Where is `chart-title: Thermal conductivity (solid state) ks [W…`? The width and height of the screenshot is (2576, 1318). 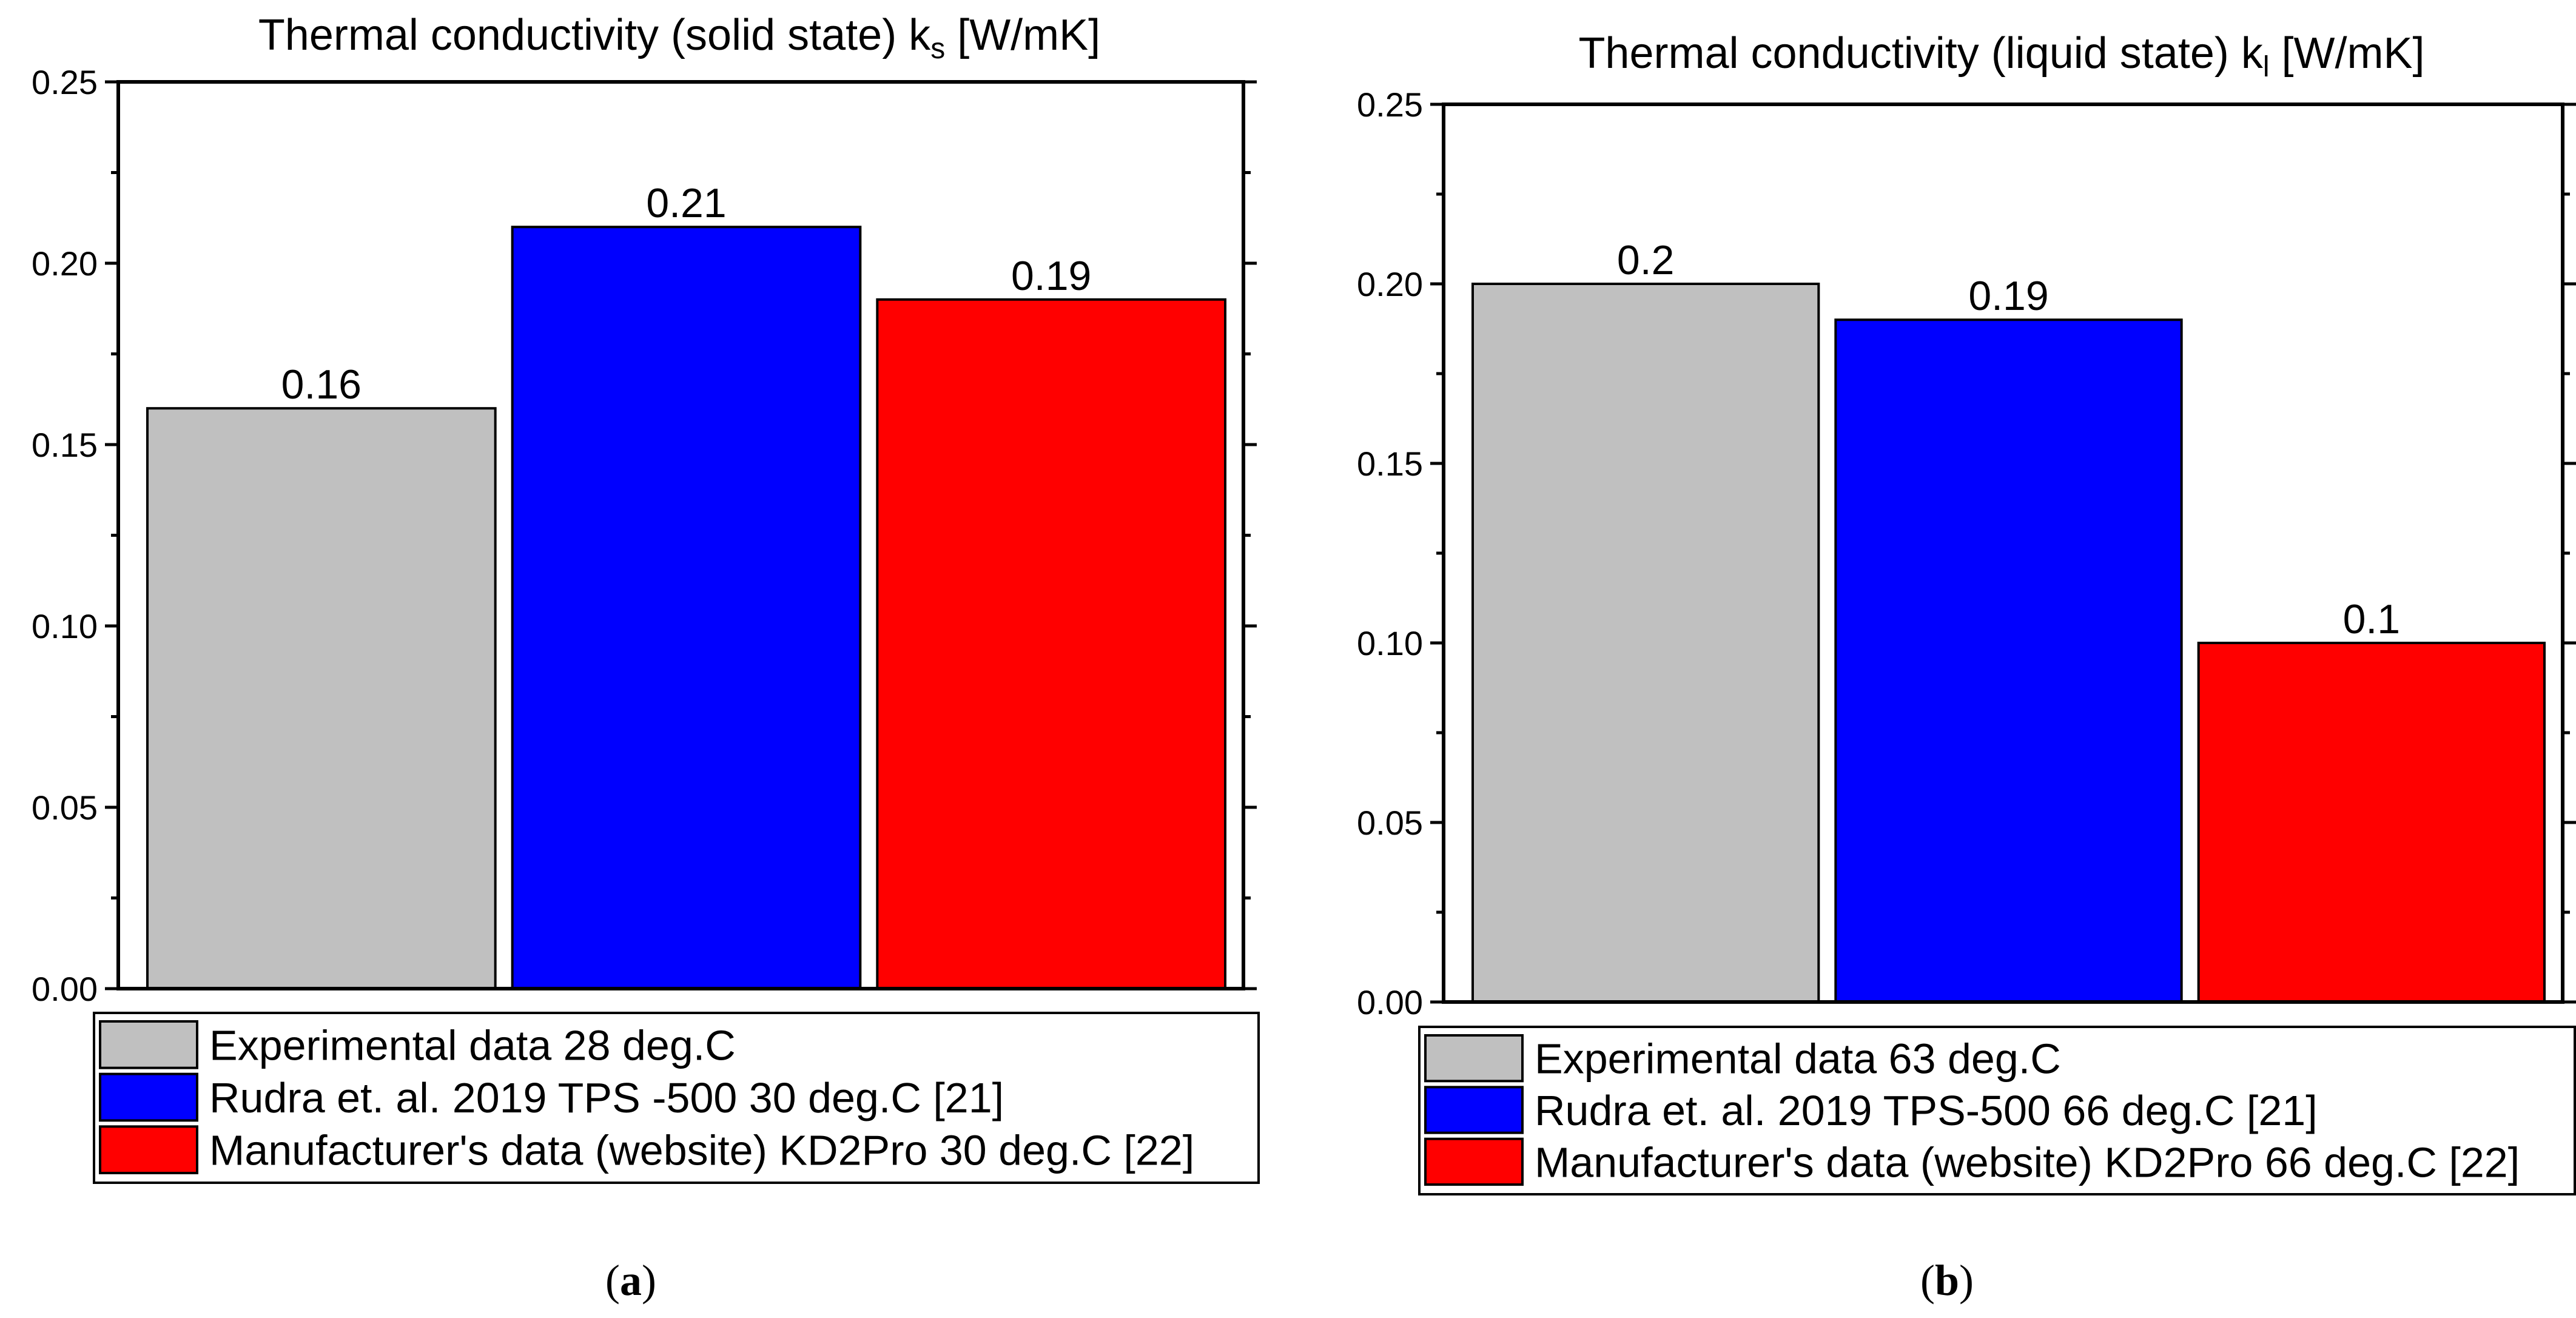 chart-title: Thermal conductivity (solid state) ks [W… is located at coordinates (679, 38).